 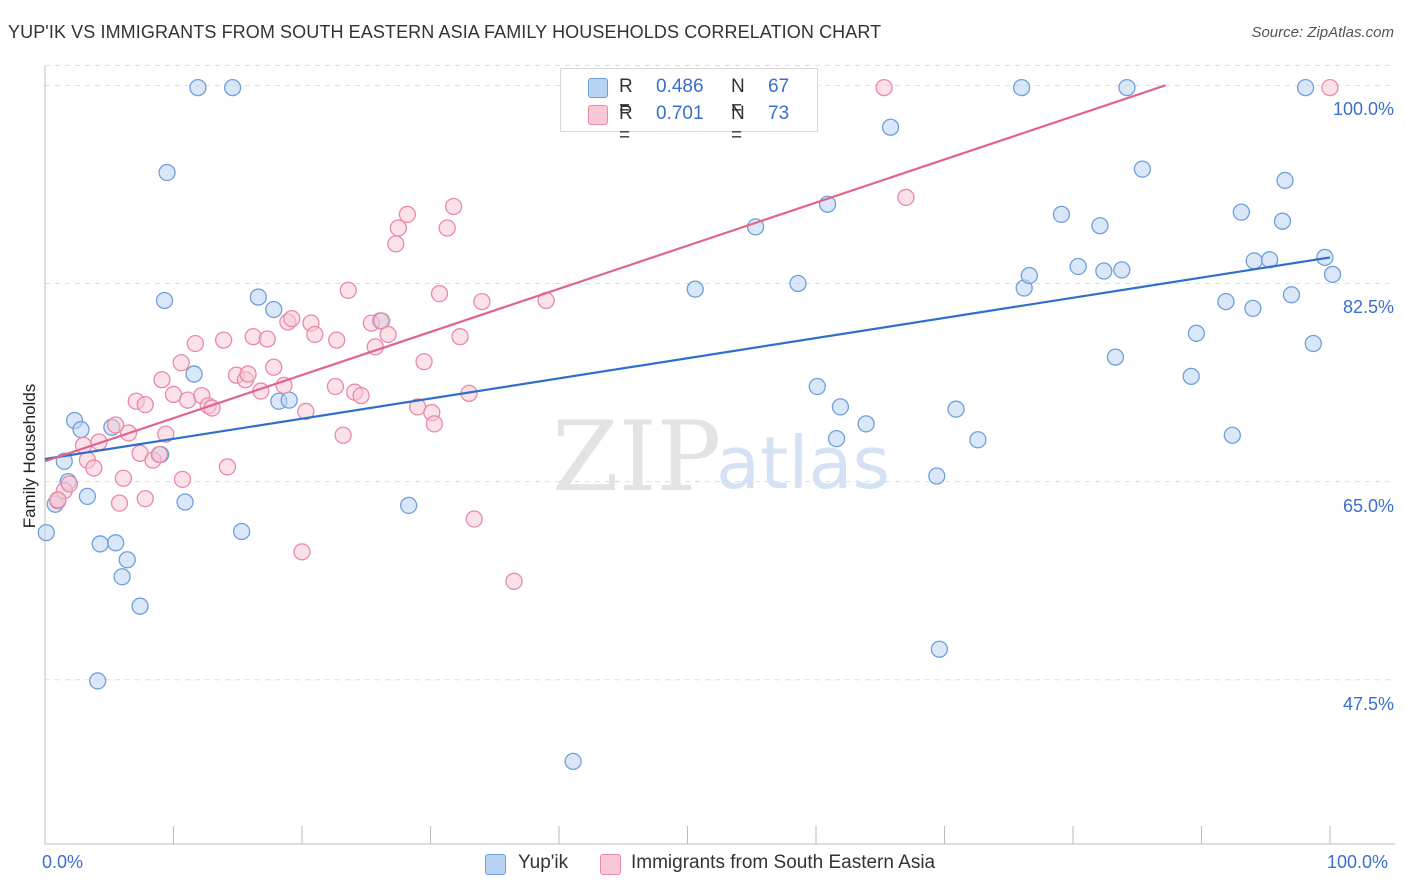 What do you see at coordinates (543, 862) in the screenshot?
I see `series-label-yupik: Yup'ik` at bounding box center [543, 862].